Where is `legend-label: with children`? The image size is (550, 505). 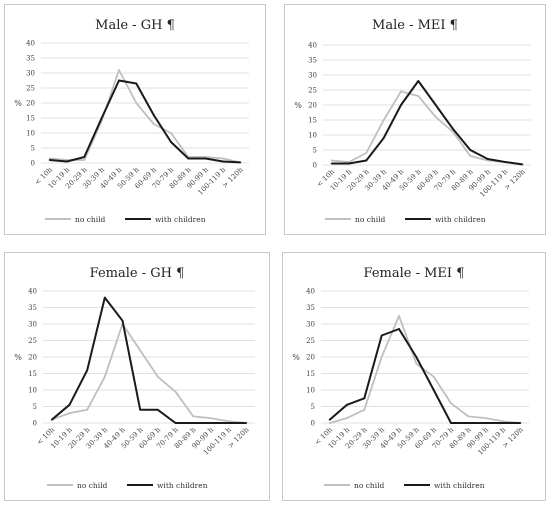
legend-label: with children is located at coordinates (460, 219).